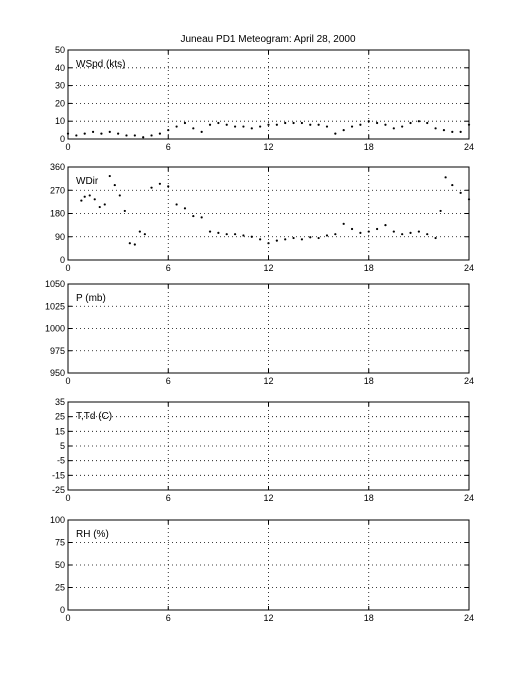  I want to click on panel-2: 0 6 12 18 24 950 975 1000 1025 1050 P (mb), so click(259, 332).